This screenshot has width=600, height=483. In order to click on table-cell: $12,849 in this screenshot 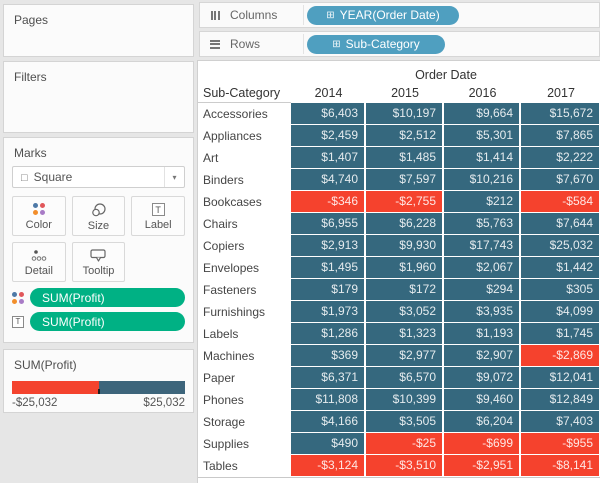, I will do `click(560, 400)`.